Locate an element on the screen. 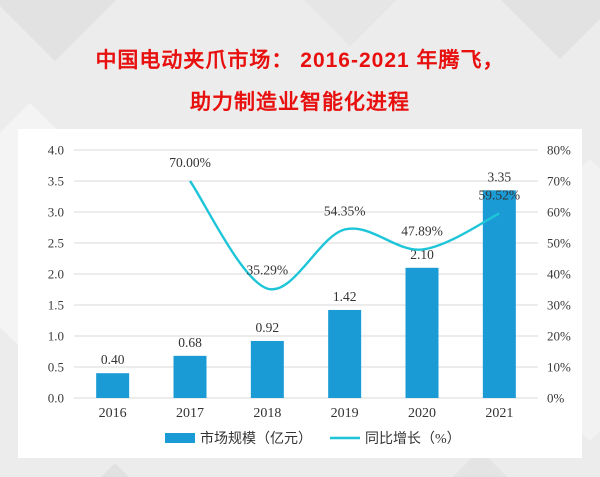 This screenshot has height=477, width=600. bar-value-label: 0.92 is located at coordinates (268, 327).